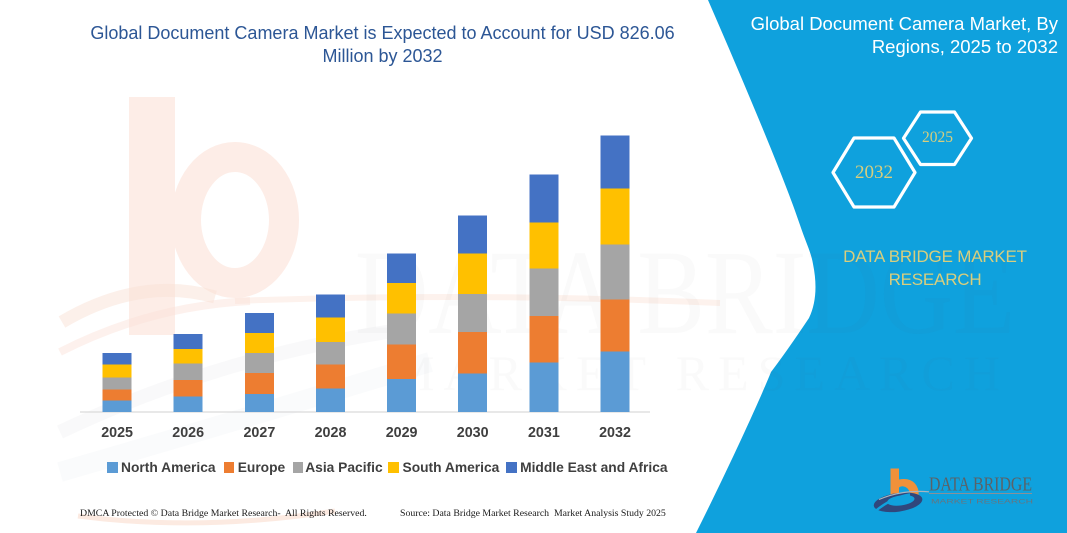 This screenshot has height=533, width=1067. I want to click on svg-text: DATA BRIDGE, so click(980, 484).